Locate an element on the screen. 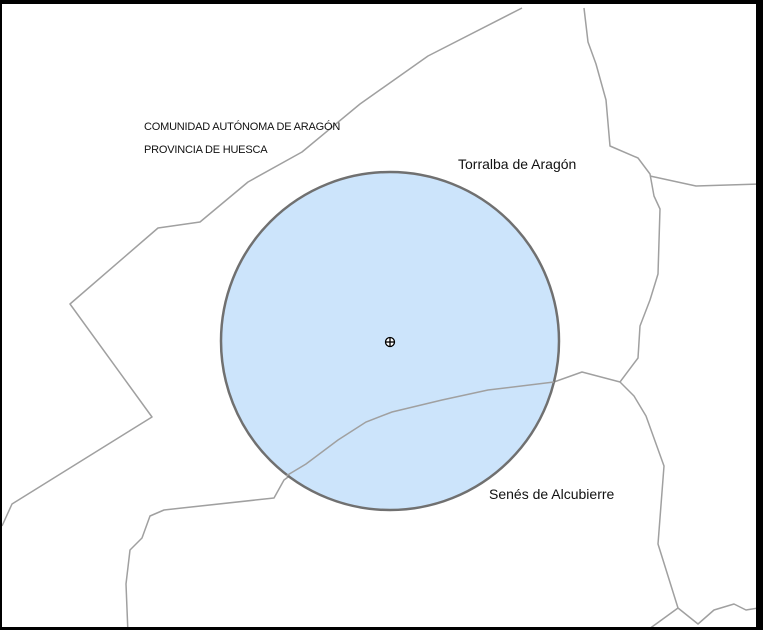  municipal-boundary-through-buffer is located at coordinates (420, 429).